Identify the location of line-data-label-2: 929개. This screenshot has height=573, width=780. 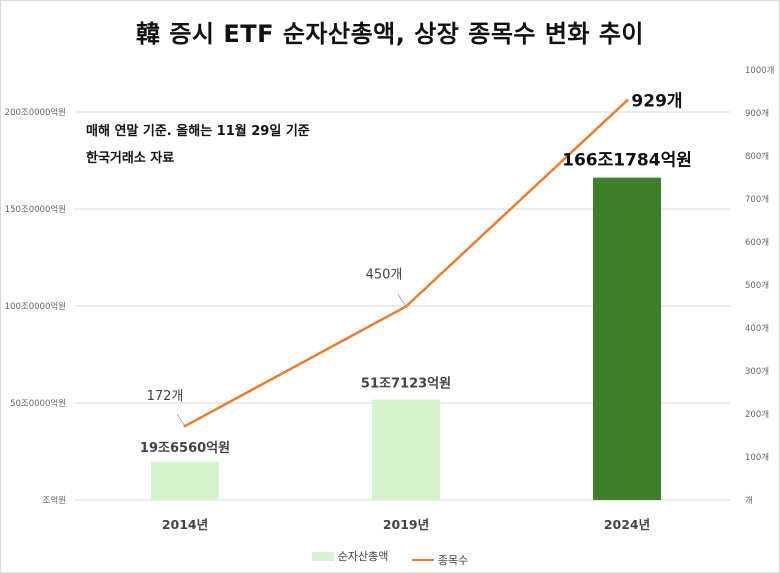
(656, 102).